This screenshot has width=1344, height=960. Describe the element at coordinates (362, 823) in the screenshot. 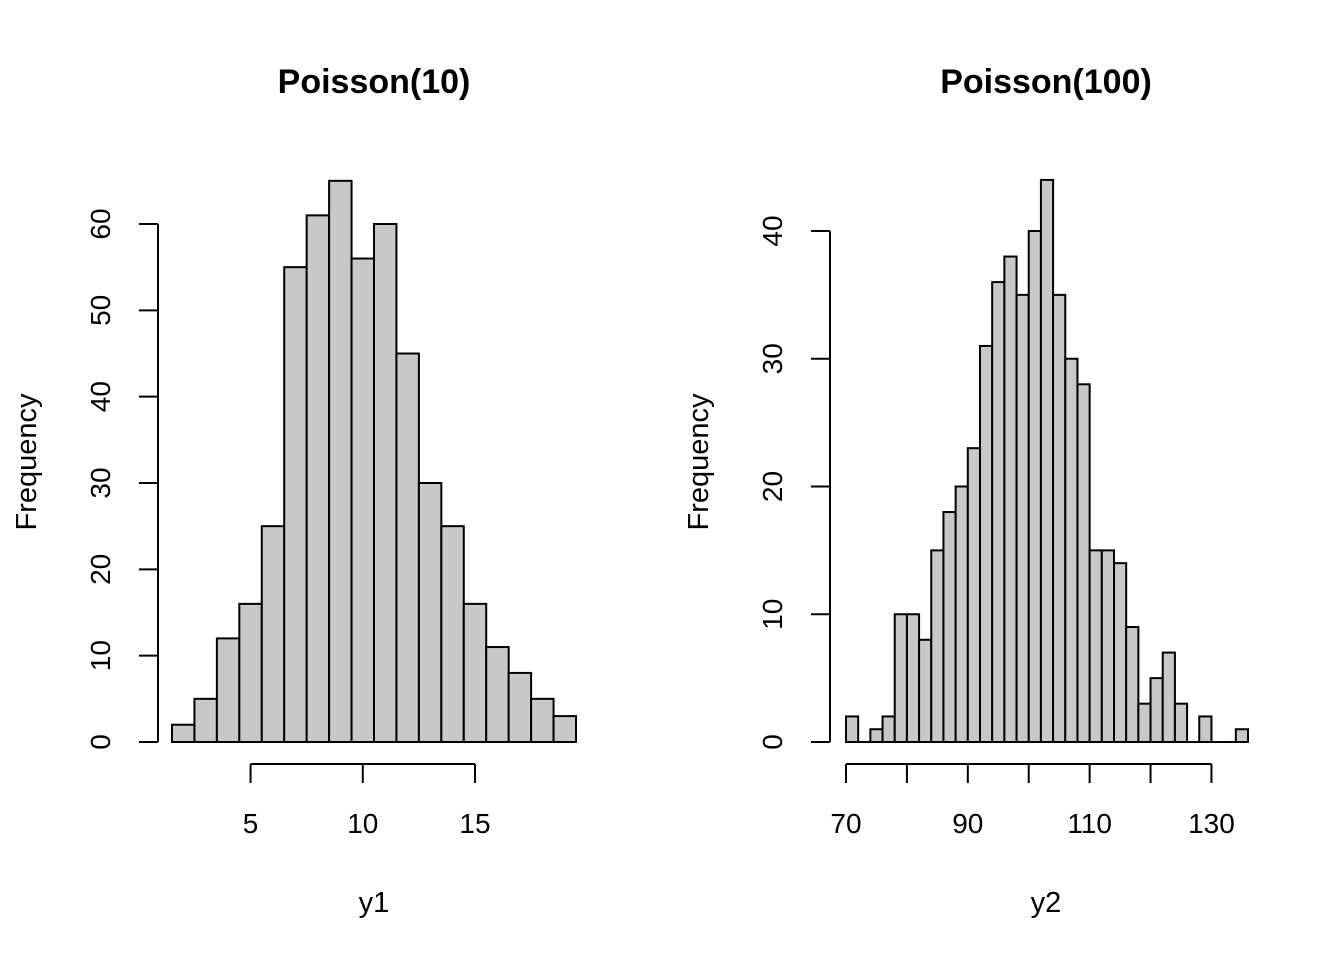

I see `x-tick-label: 10` at that location.